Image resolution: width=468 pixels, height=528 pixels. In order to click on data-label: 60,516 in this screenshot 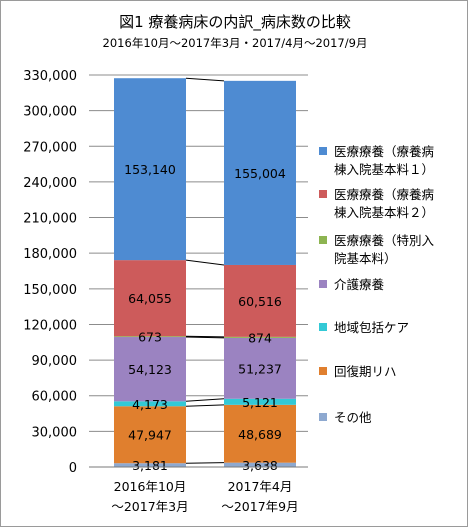, I will do `click(260, 301)`.